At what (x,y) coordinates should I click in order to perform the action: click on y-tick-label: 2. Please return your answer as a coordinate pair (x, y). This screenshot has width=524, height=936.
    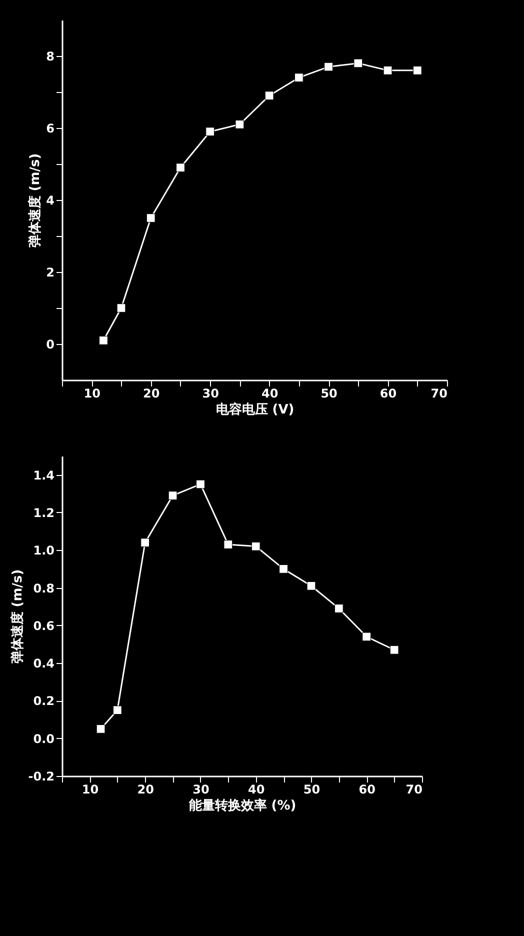
    Looking at the image, I should click on (50, 273).